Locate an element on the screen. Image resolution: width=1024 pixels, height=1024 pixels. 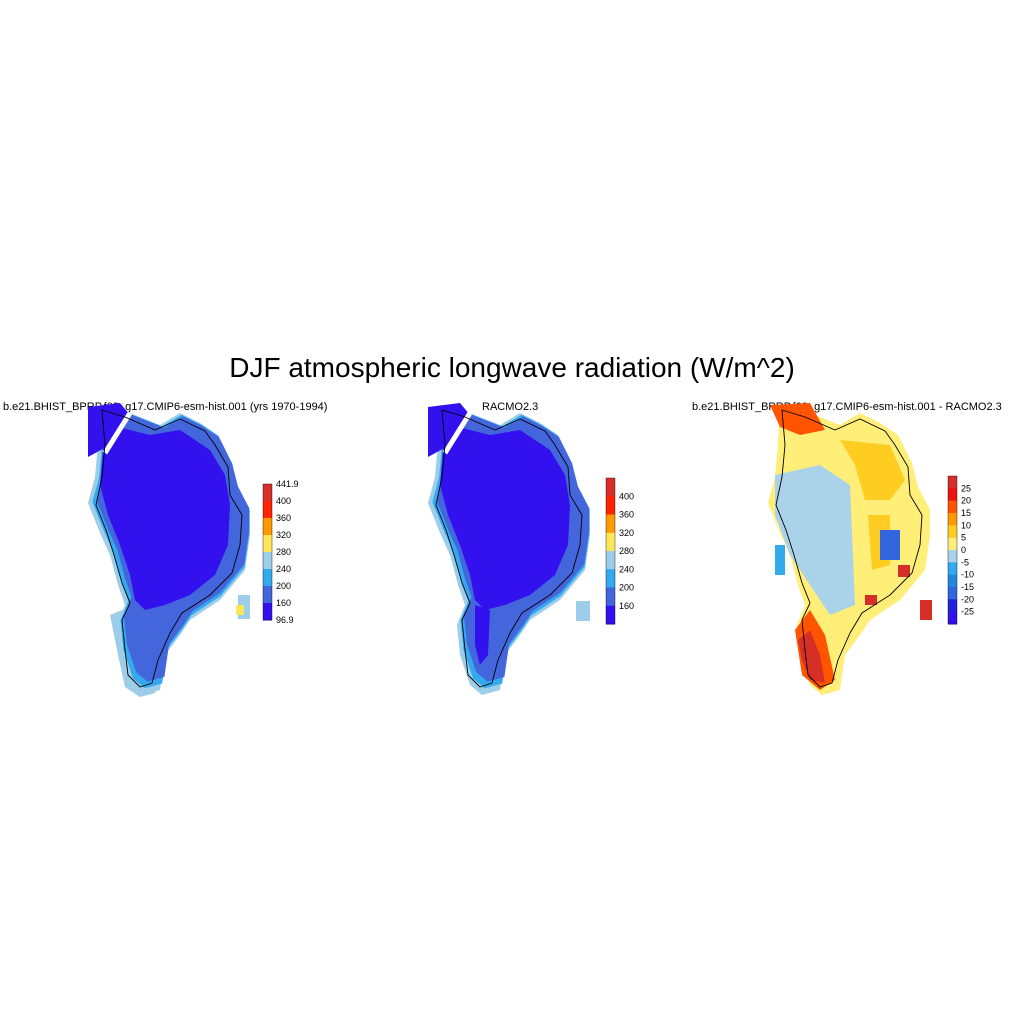
colorbar-tick-label: 10 is located at coordinates (966, 525).